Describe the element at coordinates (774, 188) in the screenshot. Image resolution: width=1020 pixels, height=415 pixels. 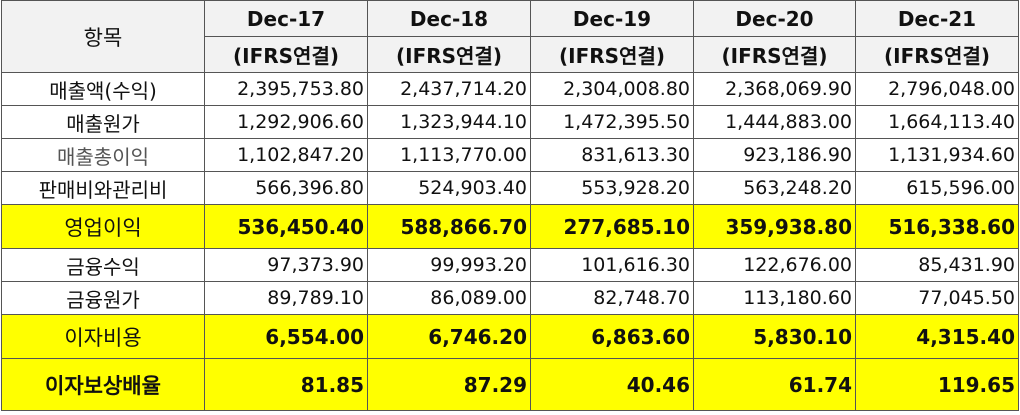
I see `value-cell: 563,248.20` at that location.